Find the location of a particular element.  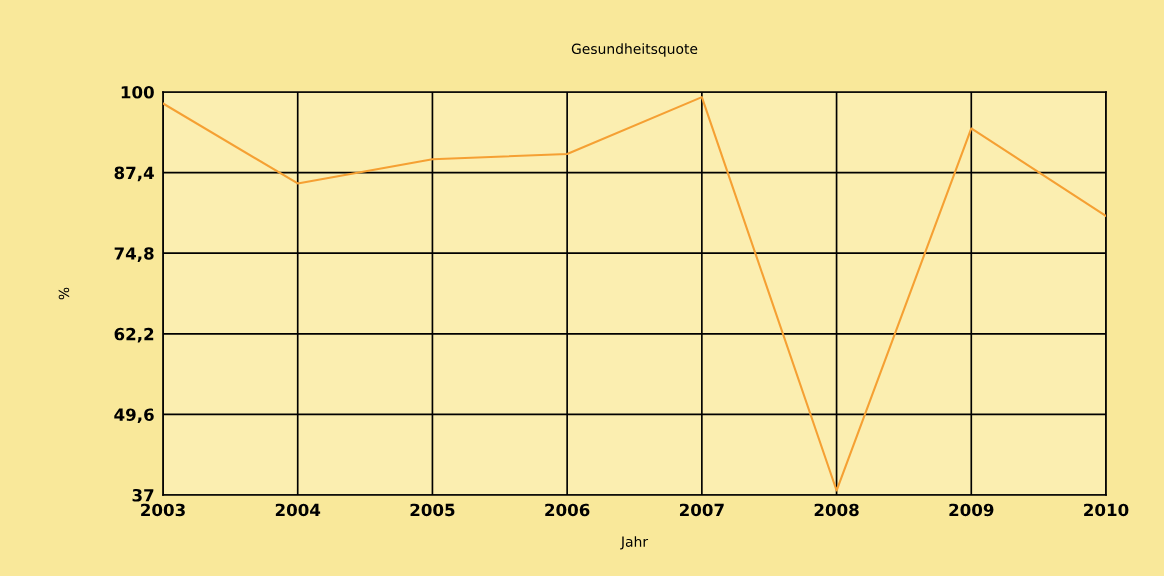

x-tick-label: 2003 is located at coordinates (163, 510).